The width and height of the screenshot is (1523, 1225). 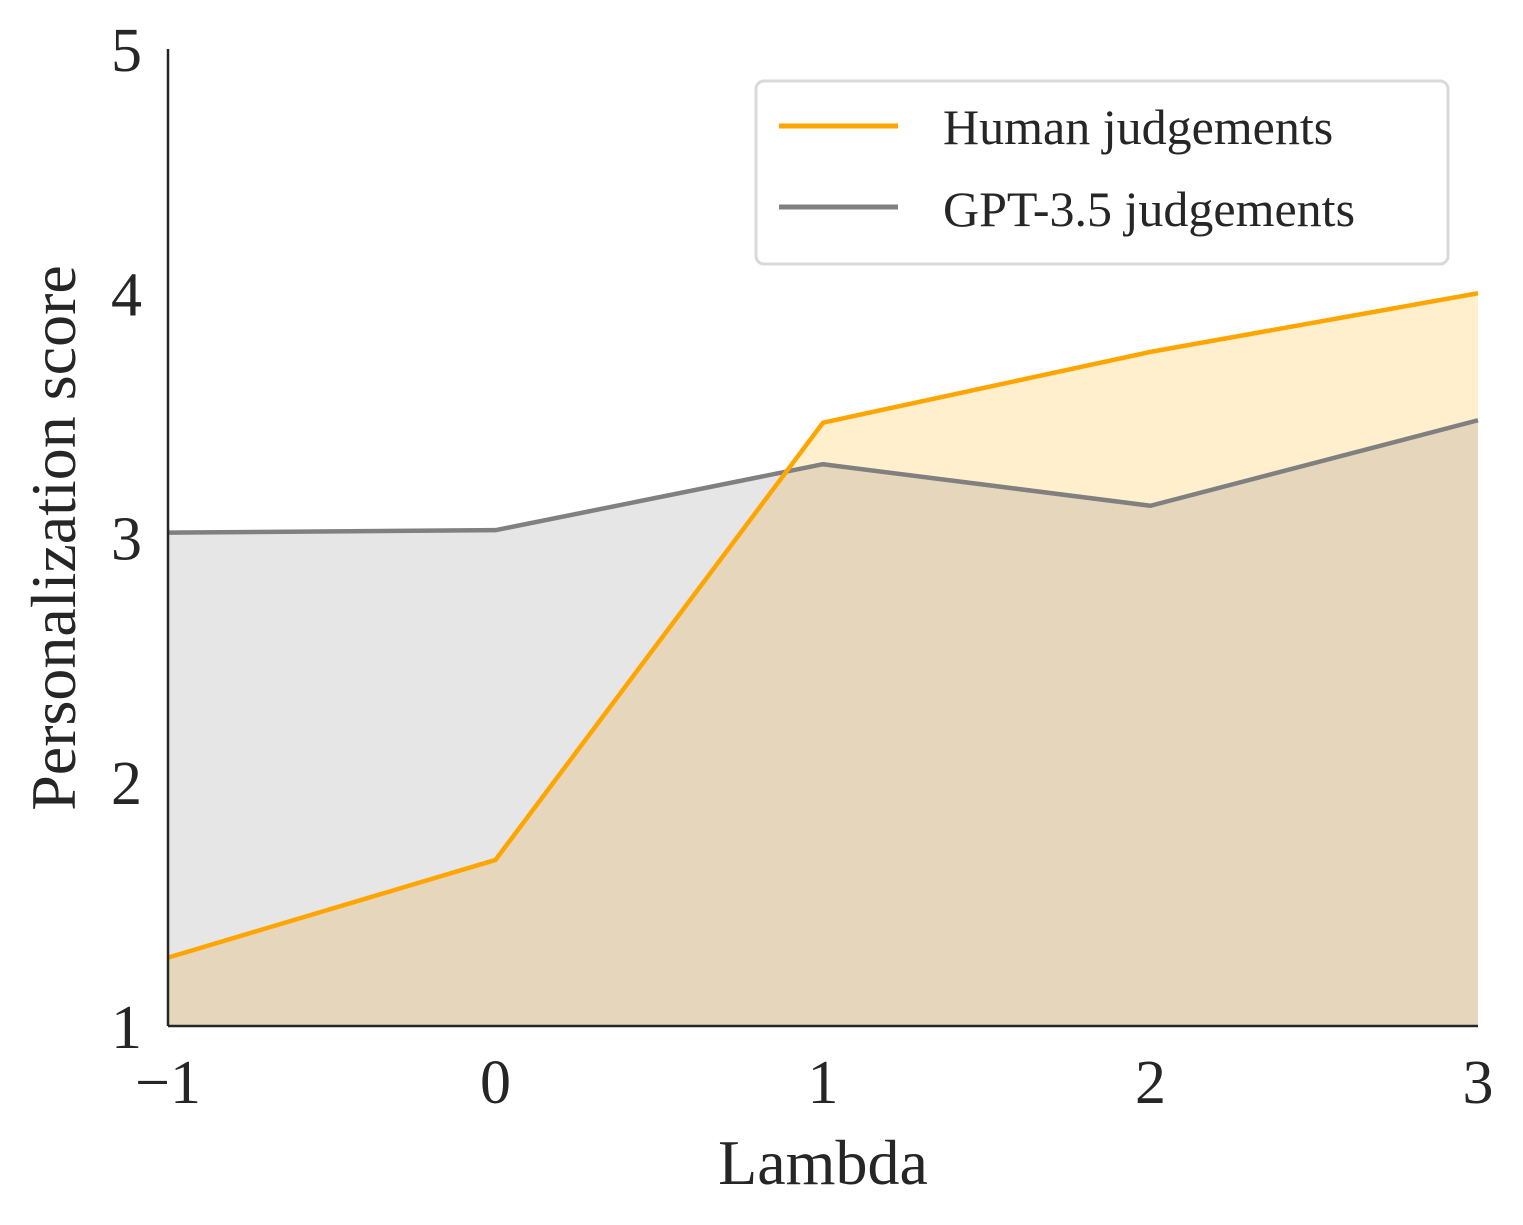 I want to click on legend-box, so click(x=1102, y=172).